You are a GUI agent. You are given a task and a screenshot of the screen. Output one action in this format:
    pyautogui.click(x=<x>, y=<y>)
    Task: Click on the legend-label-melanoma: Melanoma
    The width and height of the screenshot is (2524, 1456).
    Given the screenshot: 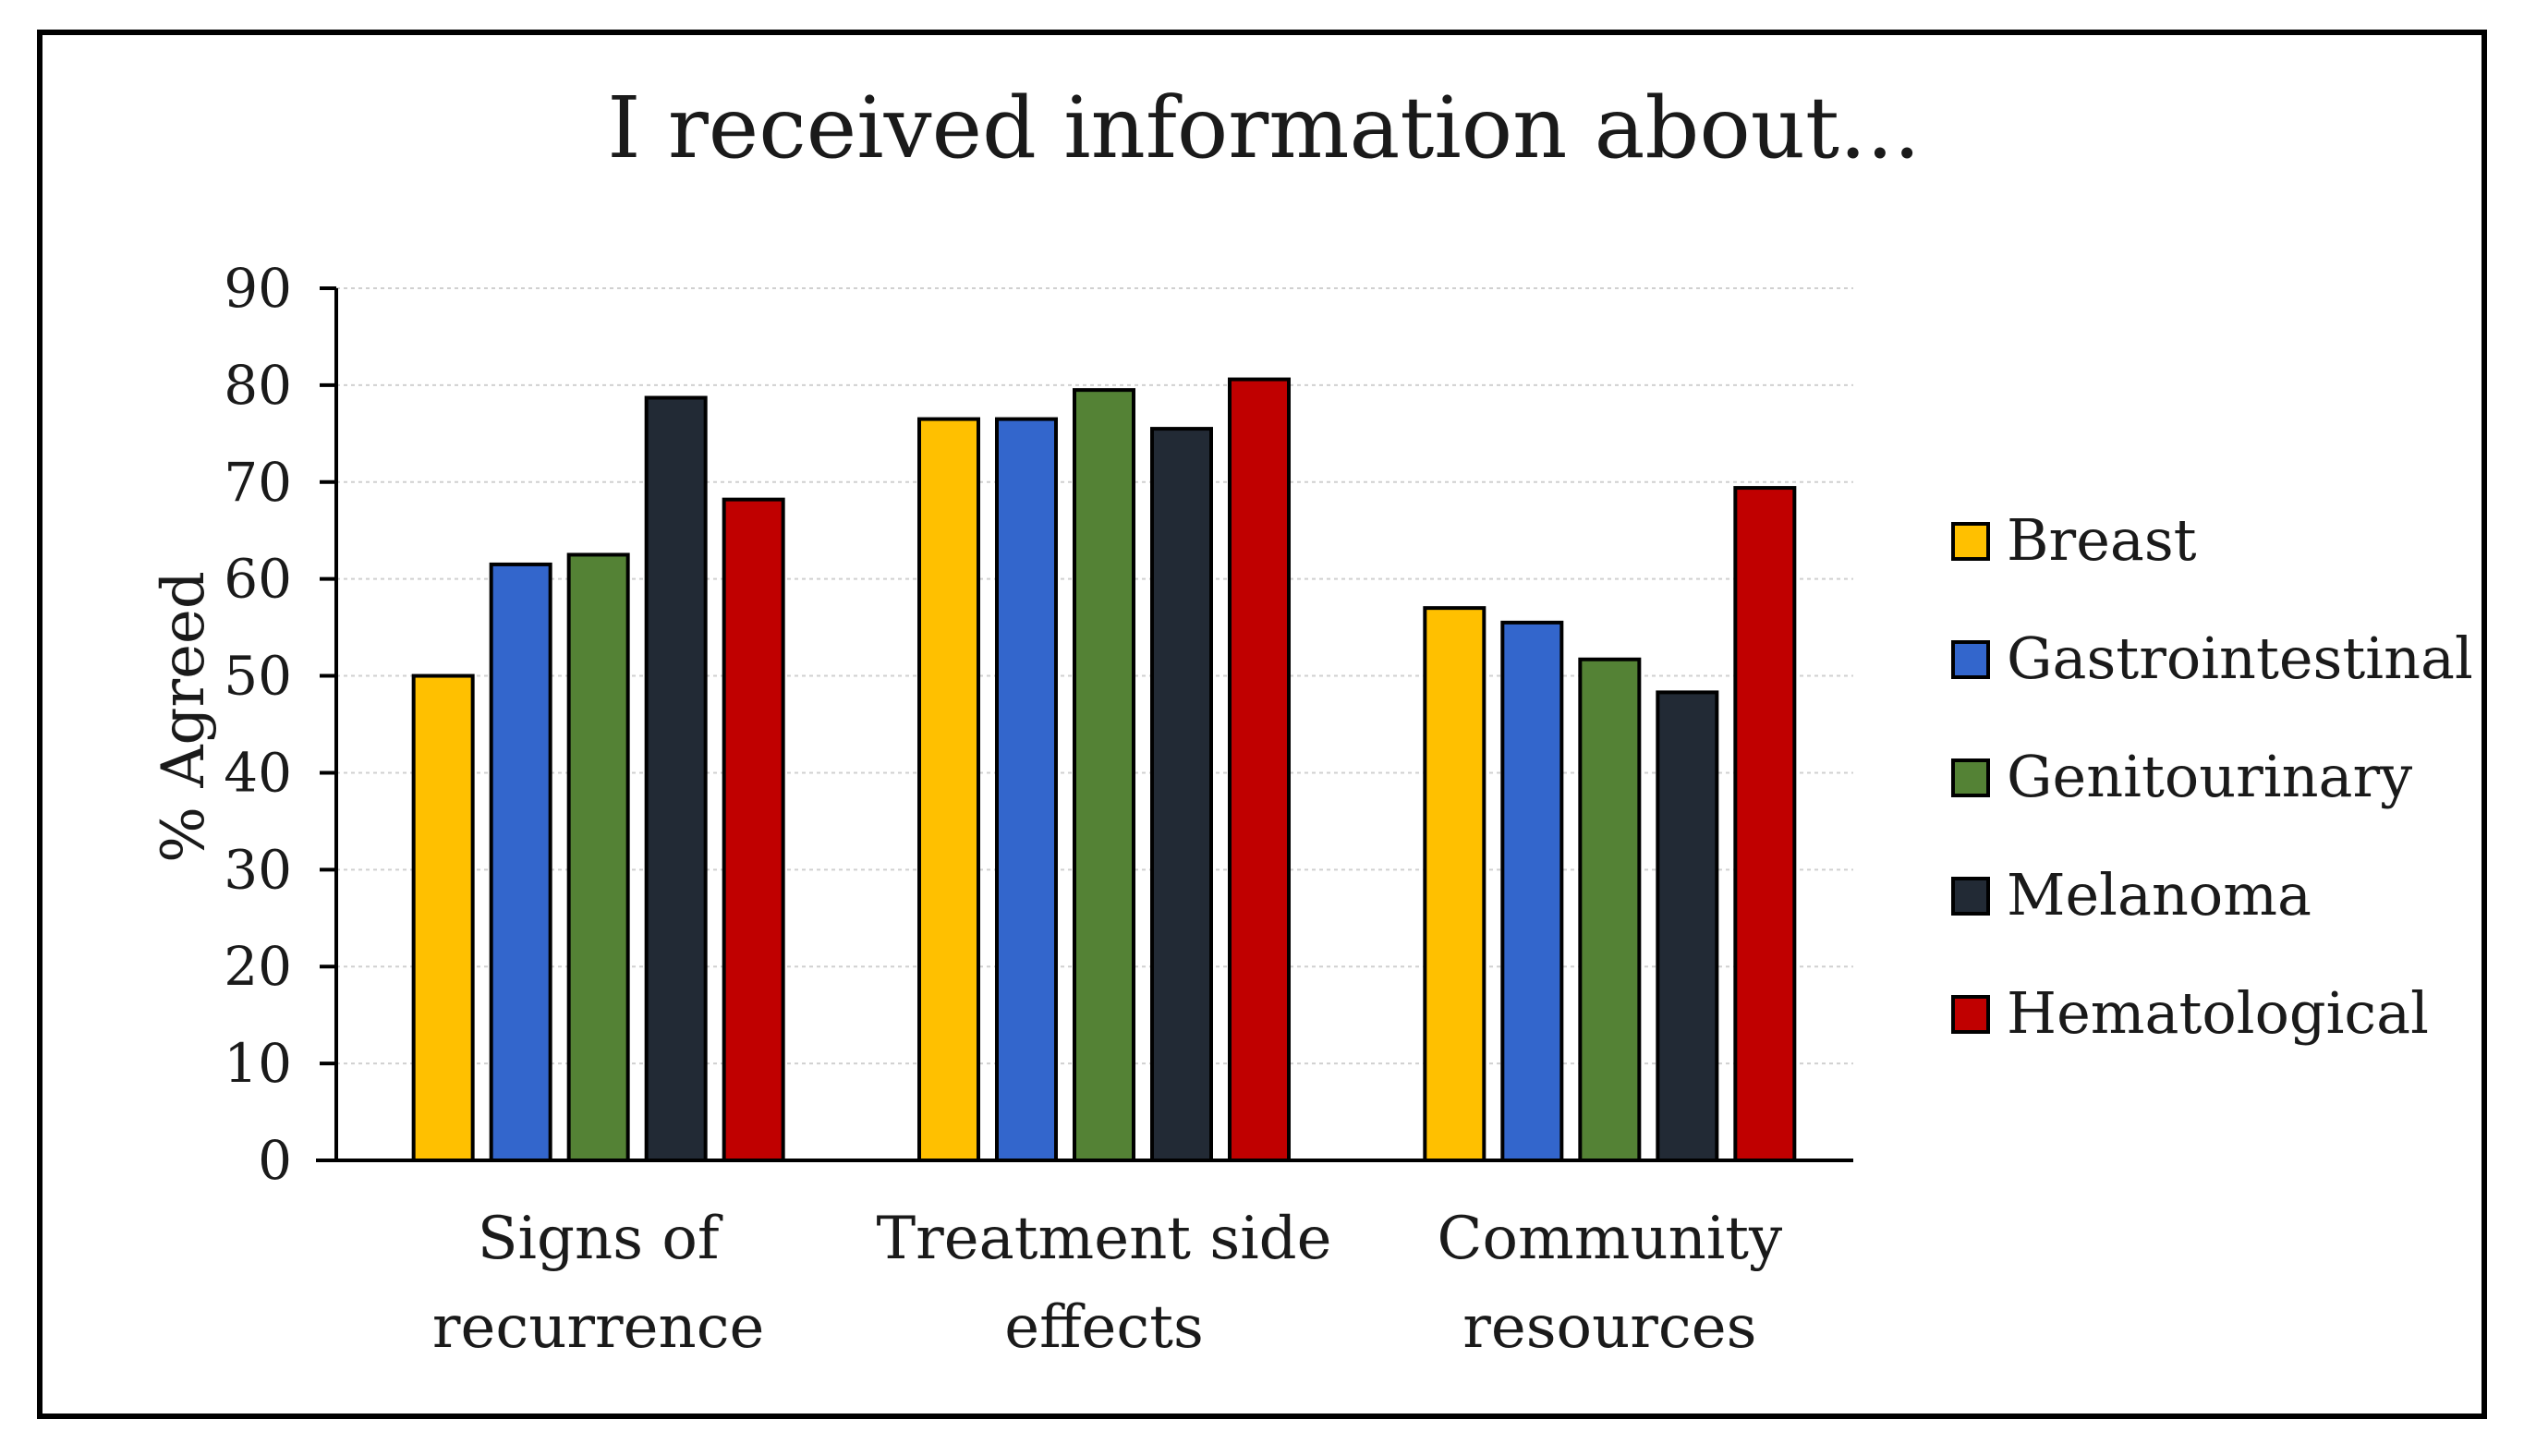 What is the action you would take?
    pyautogui.click(x=2159, y=894)
    